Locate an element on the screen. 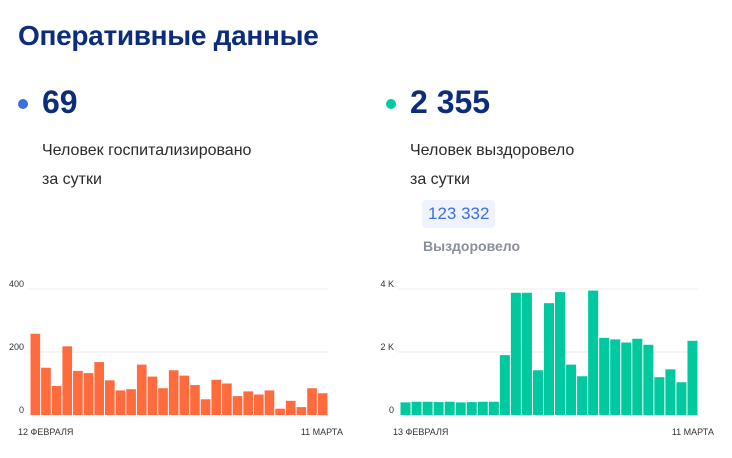  recovered-y-tick-label: 2 K is located at coordinates (387, 347).